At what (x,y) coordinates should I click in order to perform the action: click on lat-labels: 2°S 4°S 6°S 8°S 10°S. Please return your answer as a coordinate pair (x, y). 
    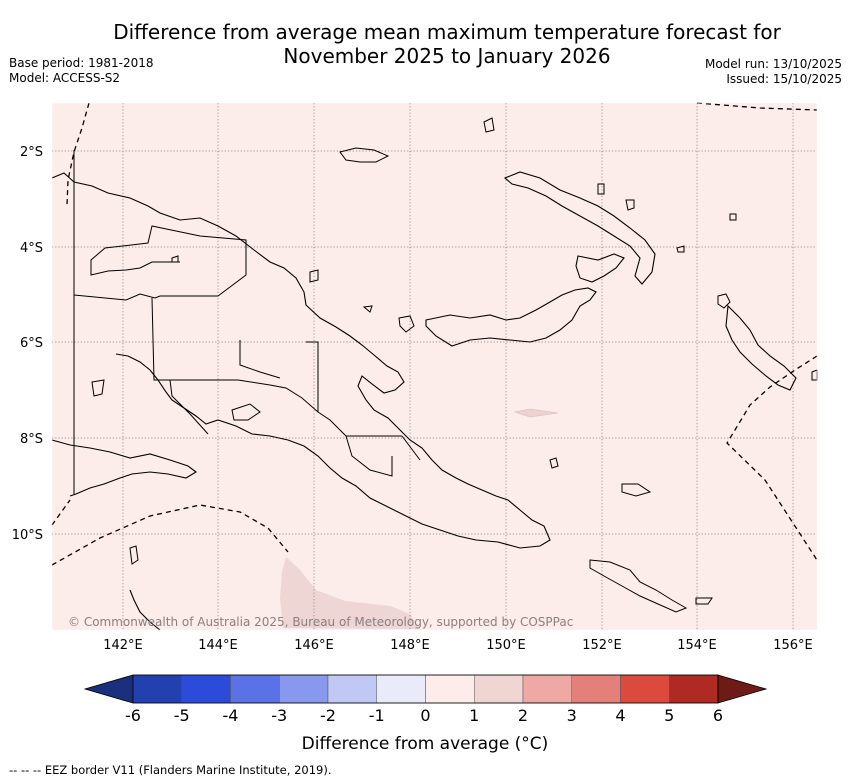
    Looking at the image, I should click on (27, 344).